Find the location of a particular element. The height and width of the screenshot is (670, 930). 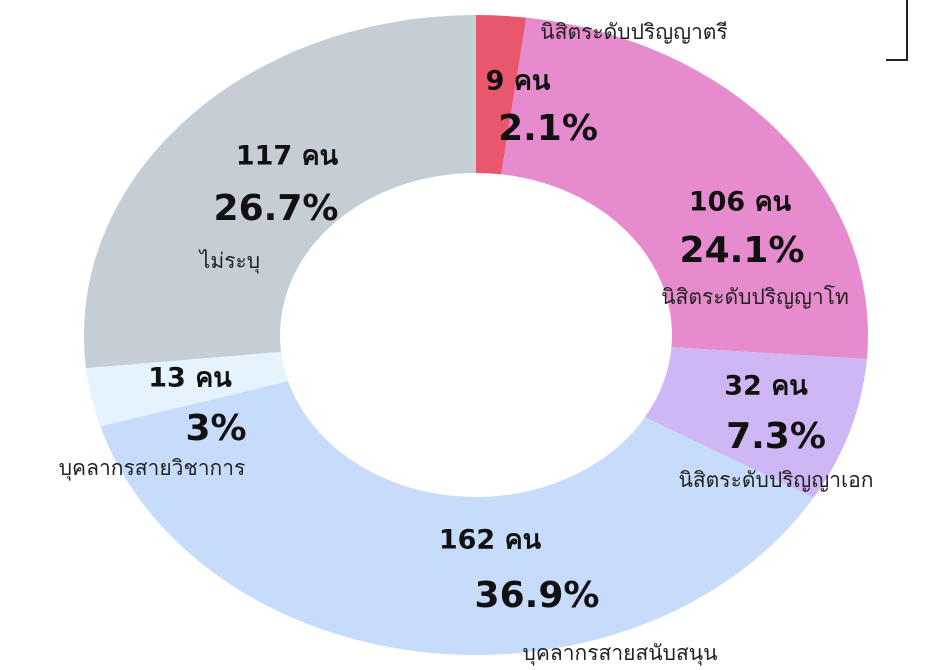

count-label: 106 คน is located at coordinates (740, 202).